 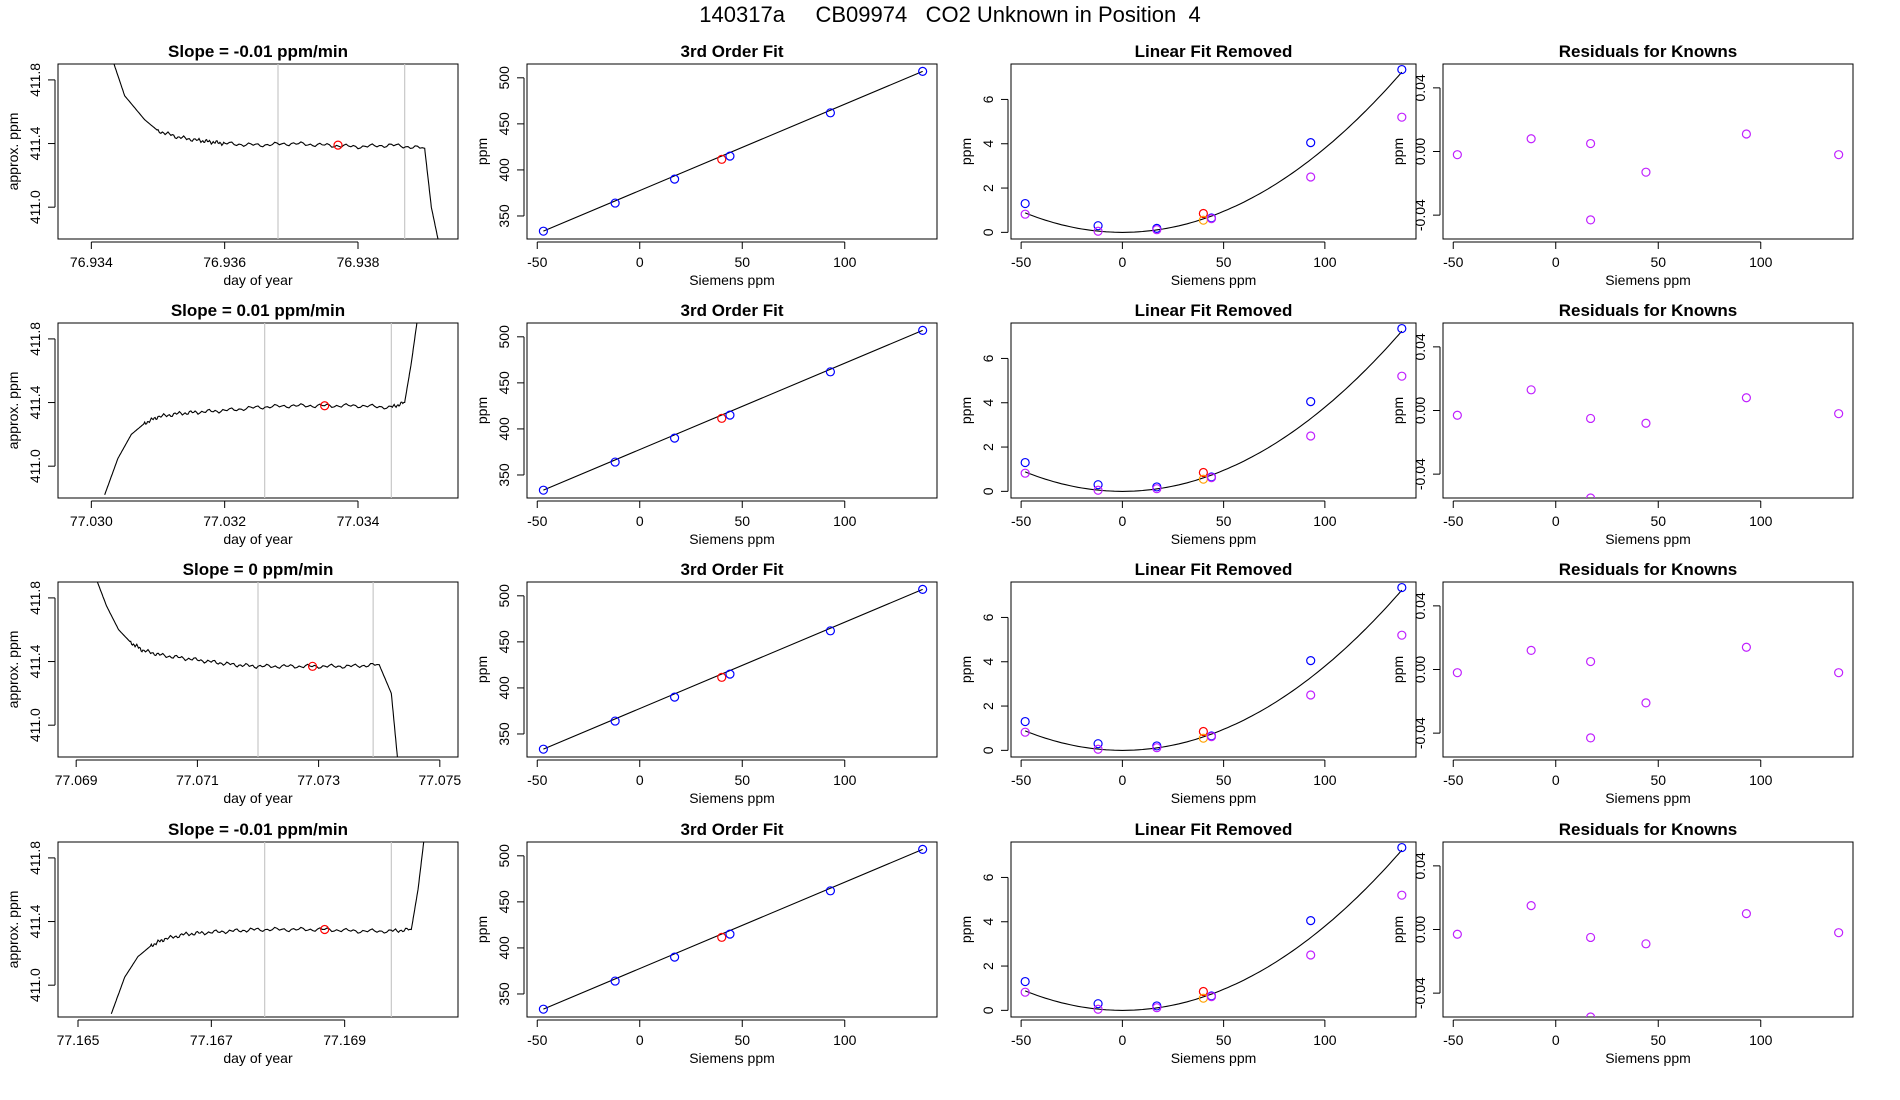 I want to click on x-tick-label: 77.165, so click(x=78, y=1040).